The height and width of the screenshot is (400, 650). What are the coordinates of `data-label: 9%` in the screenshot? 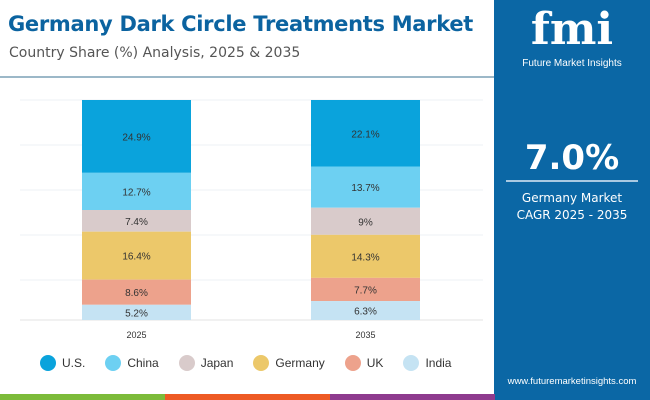 It's located at (365, 222).